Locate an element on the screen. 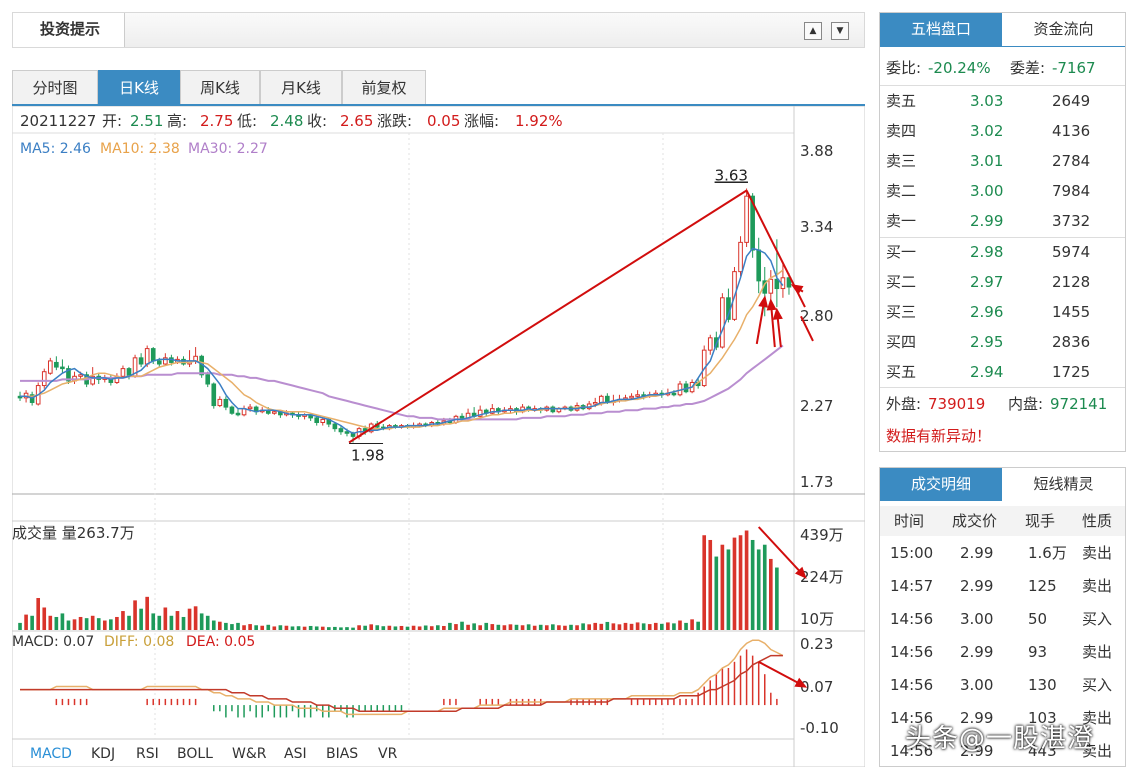 The image size is (1137, 773). ask-row: 卖四 3.02 4136 is located at coordinates (1002, 131).